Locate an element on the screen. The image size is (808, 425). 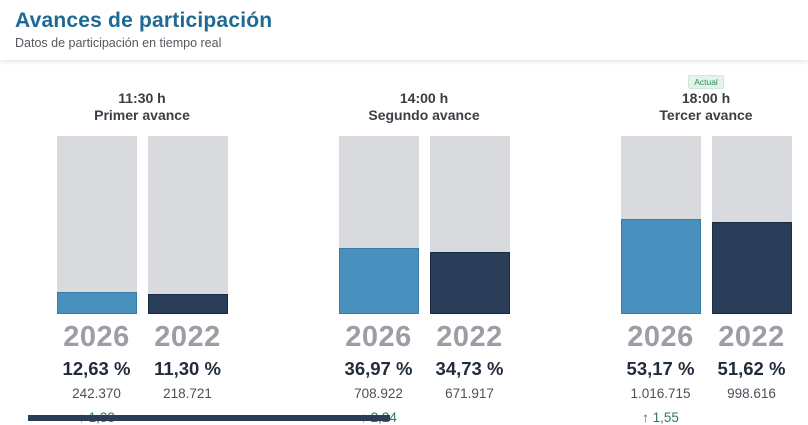
vote-counts: 242.370 218.721 is located at coordinates (142, 393).